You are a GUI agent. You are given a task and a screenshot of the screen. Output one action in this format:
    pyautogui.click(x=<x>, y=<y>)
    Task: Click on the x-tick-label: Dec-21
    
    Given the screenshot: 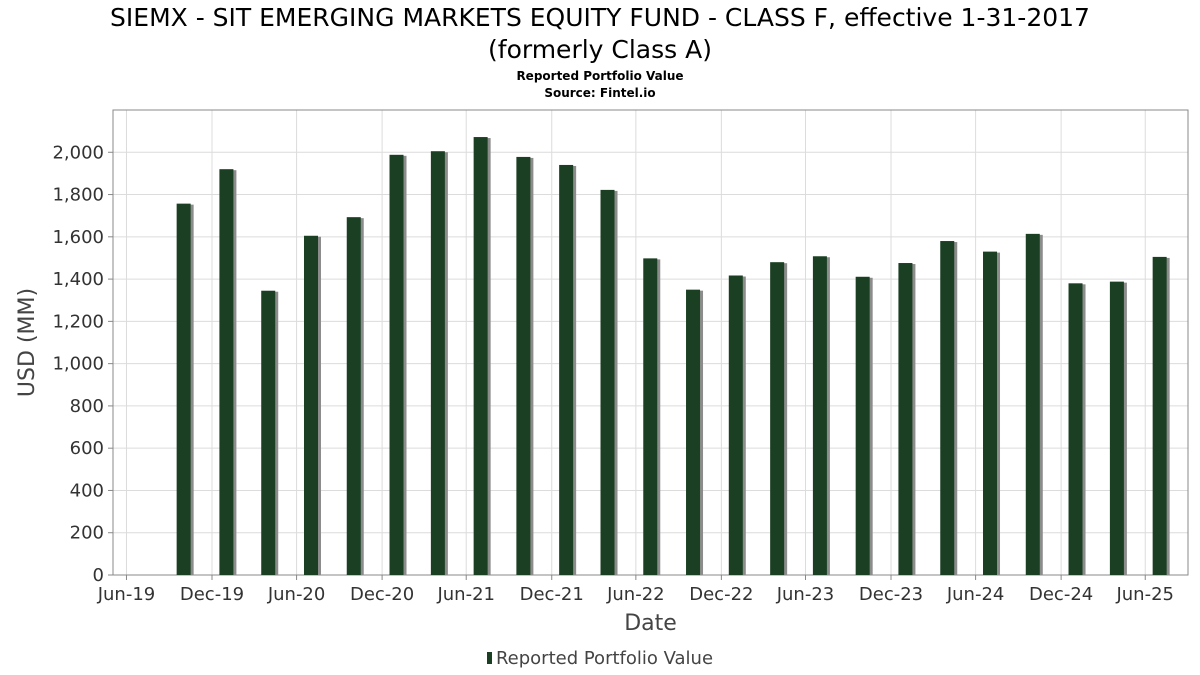 What is the action you would take?
    pyautogui.click(x=552, y=594)
    